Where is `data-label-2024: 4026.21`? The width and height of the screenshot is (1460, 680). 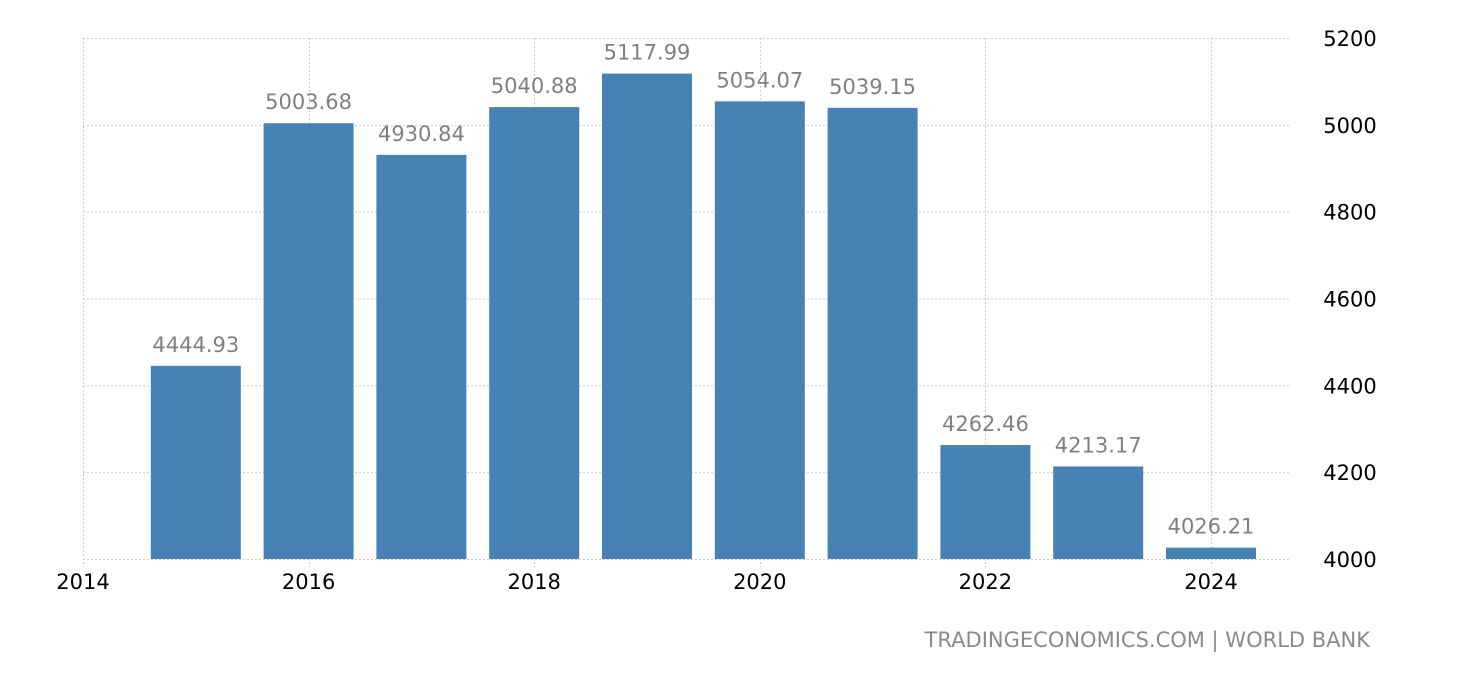 data-label-2024: 4026.21 is located at coordinates (1211, 527).